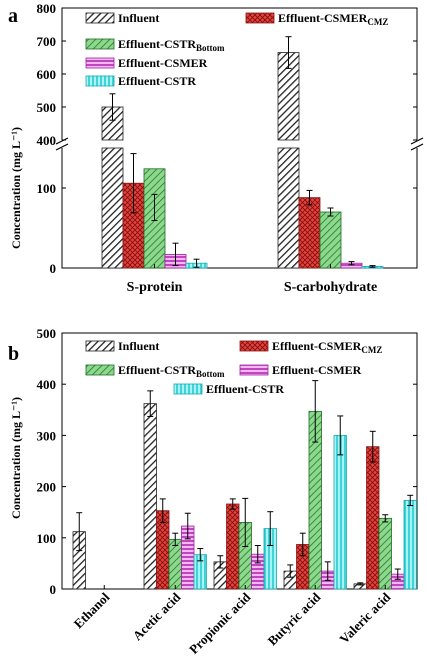  Describe the element at coordinates (16, 458) in the screenshot. I see `panel-b-ylabel: Concentration (mg L⁻¹)` at that location.